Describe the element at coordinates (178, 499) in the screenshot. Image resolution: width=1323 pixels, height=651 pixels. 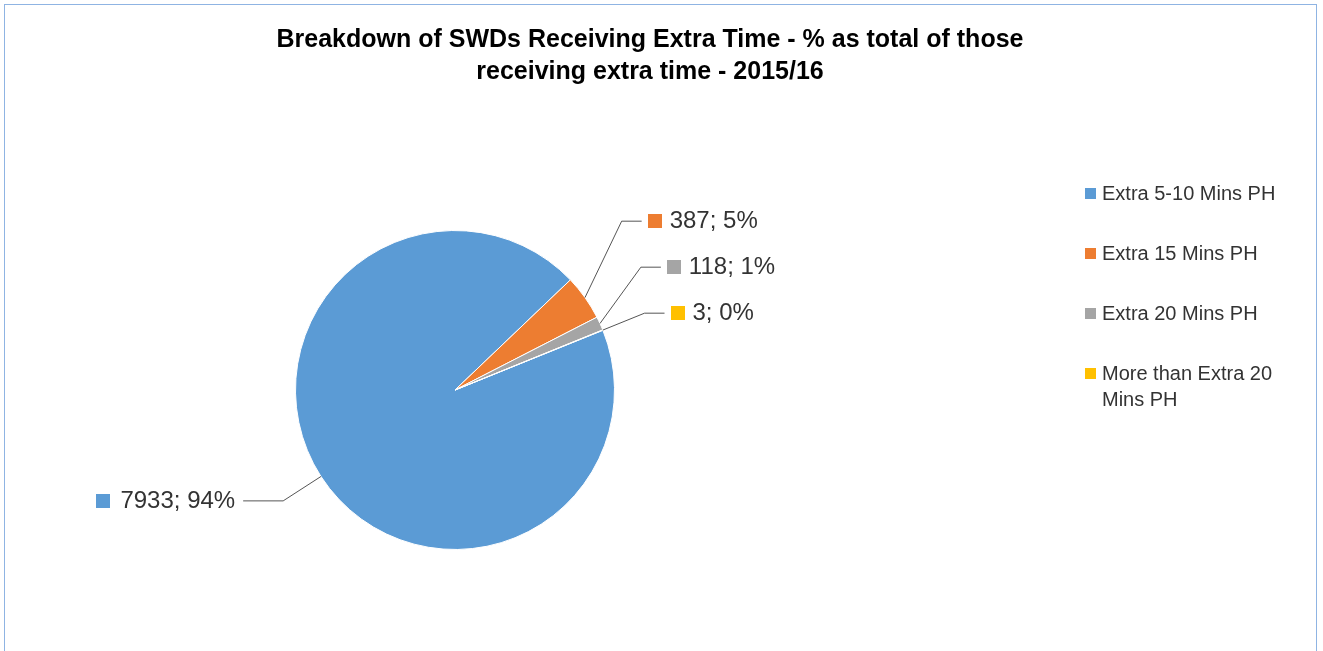
I see `data-label: 7933; 94%` at that location.